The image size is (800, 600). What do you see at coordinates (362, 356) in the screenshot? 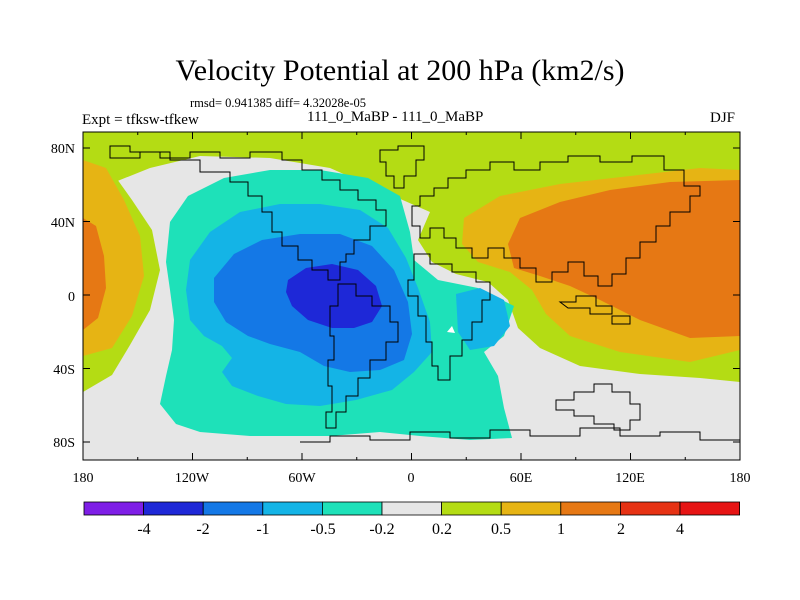
I see `coastline-south-america` at bounding box center [362, 356].